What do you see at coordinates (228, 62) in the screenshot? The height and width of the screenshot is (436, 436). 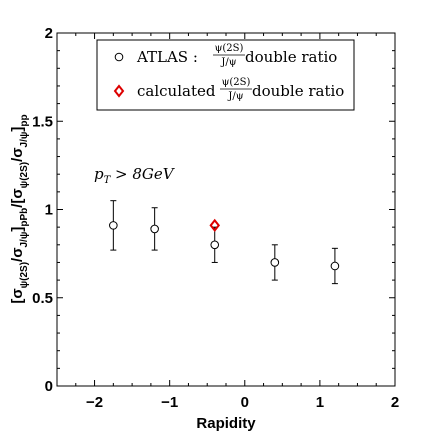 I see `legend-entry-1-denominator: J/ψ` at bounding box center [228, 62].